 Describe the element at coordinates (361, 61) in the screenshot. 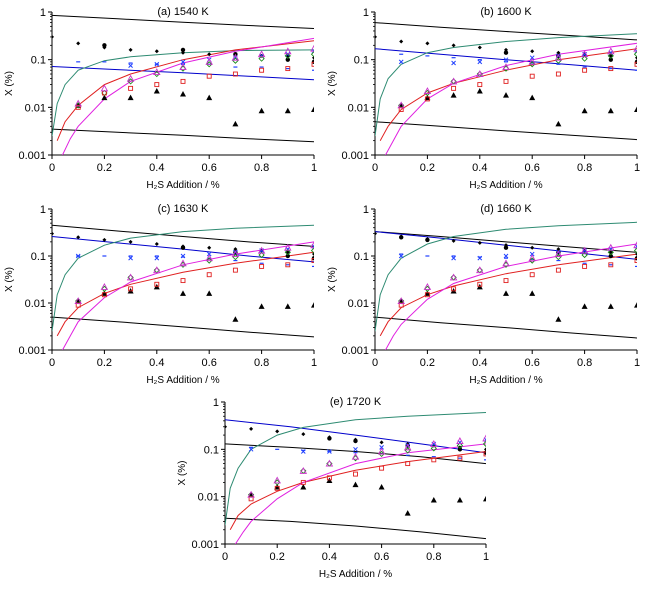

I see `y-tick-label: 0.1` at that location.